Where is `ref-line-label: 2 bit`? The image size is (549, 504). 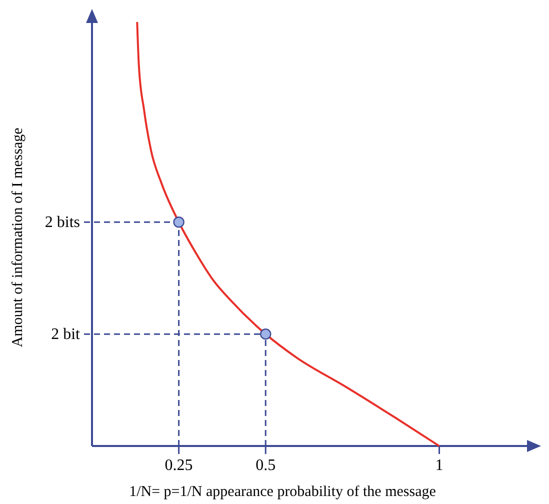 ref-line-label: 2 bit is located at coordinates (66, 335).